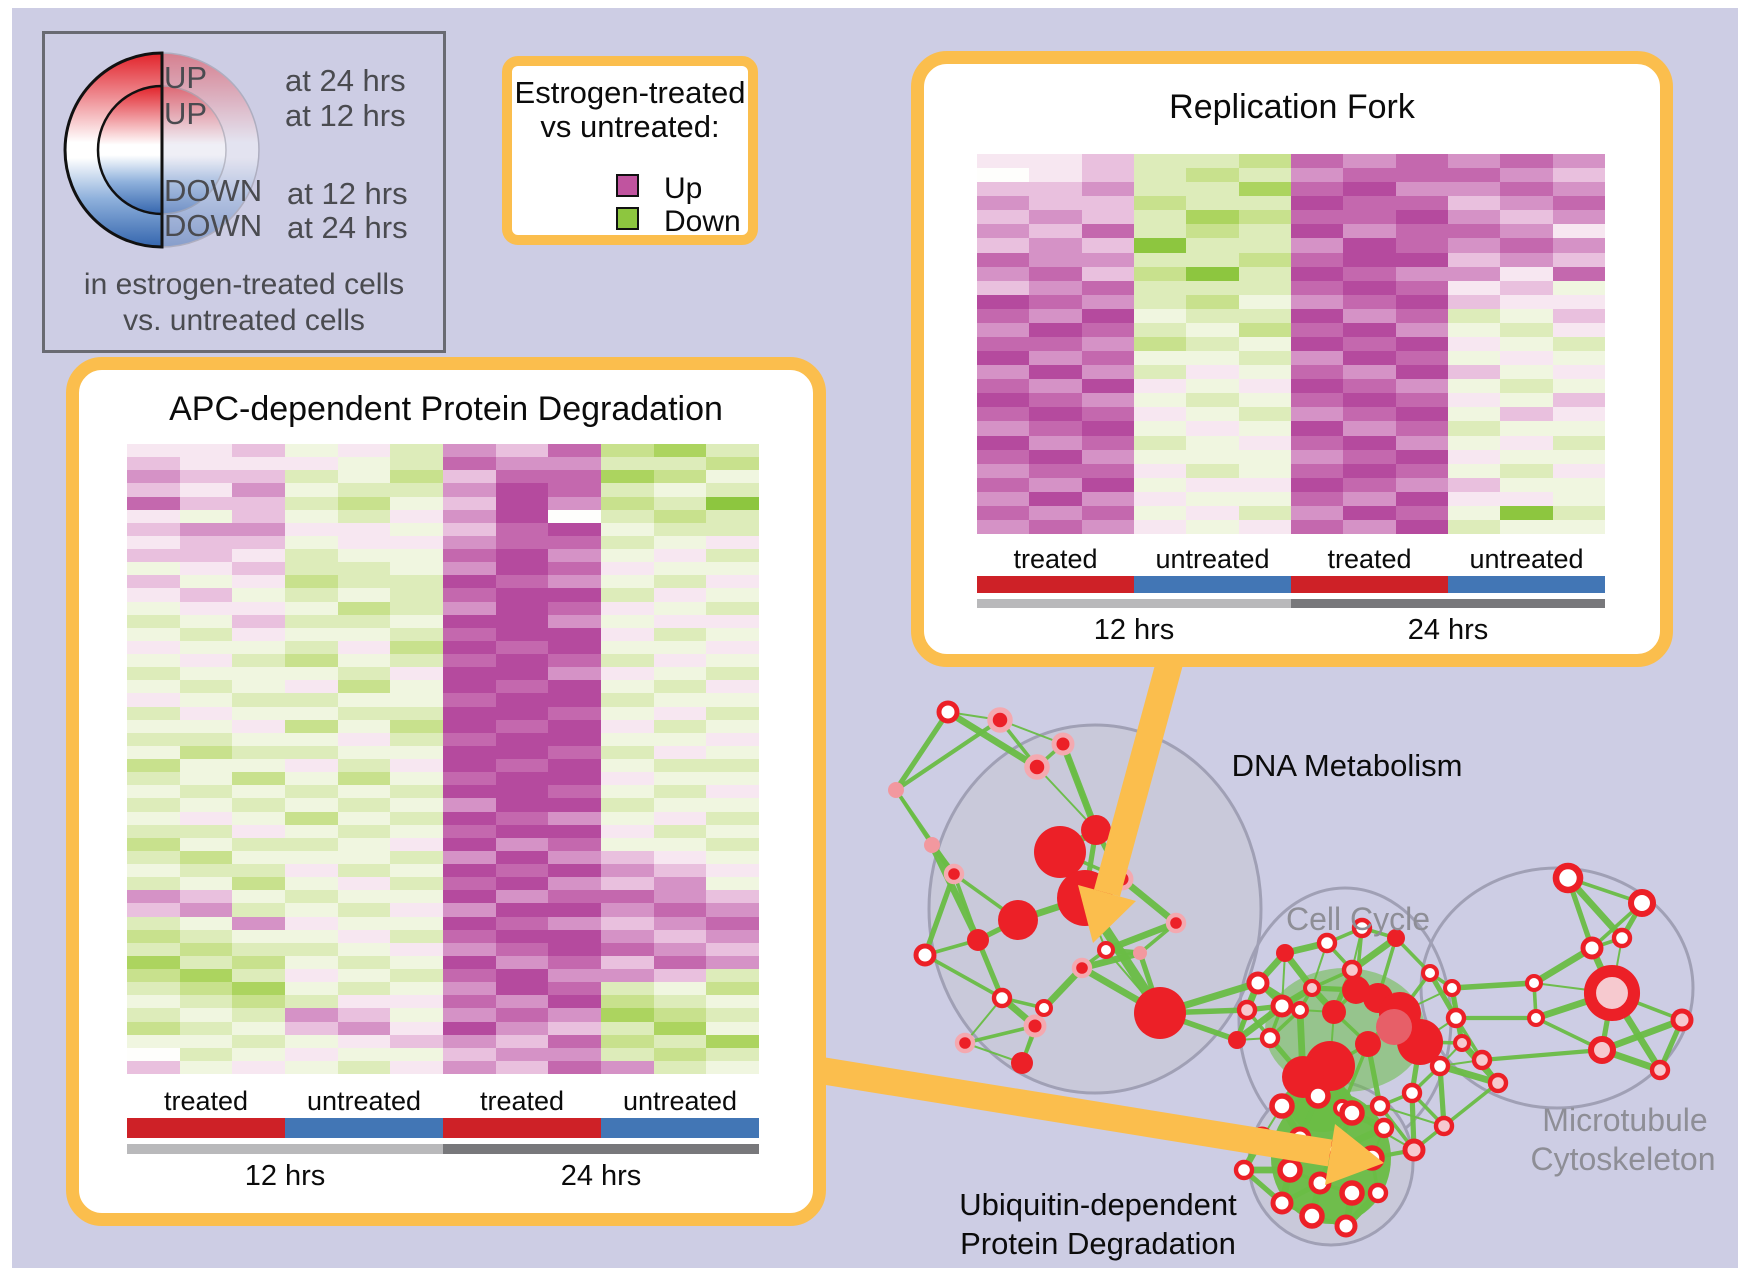  Describe the element at coordinates (627, 218) in the screenshot. I see `down-color-swatch` at that location.